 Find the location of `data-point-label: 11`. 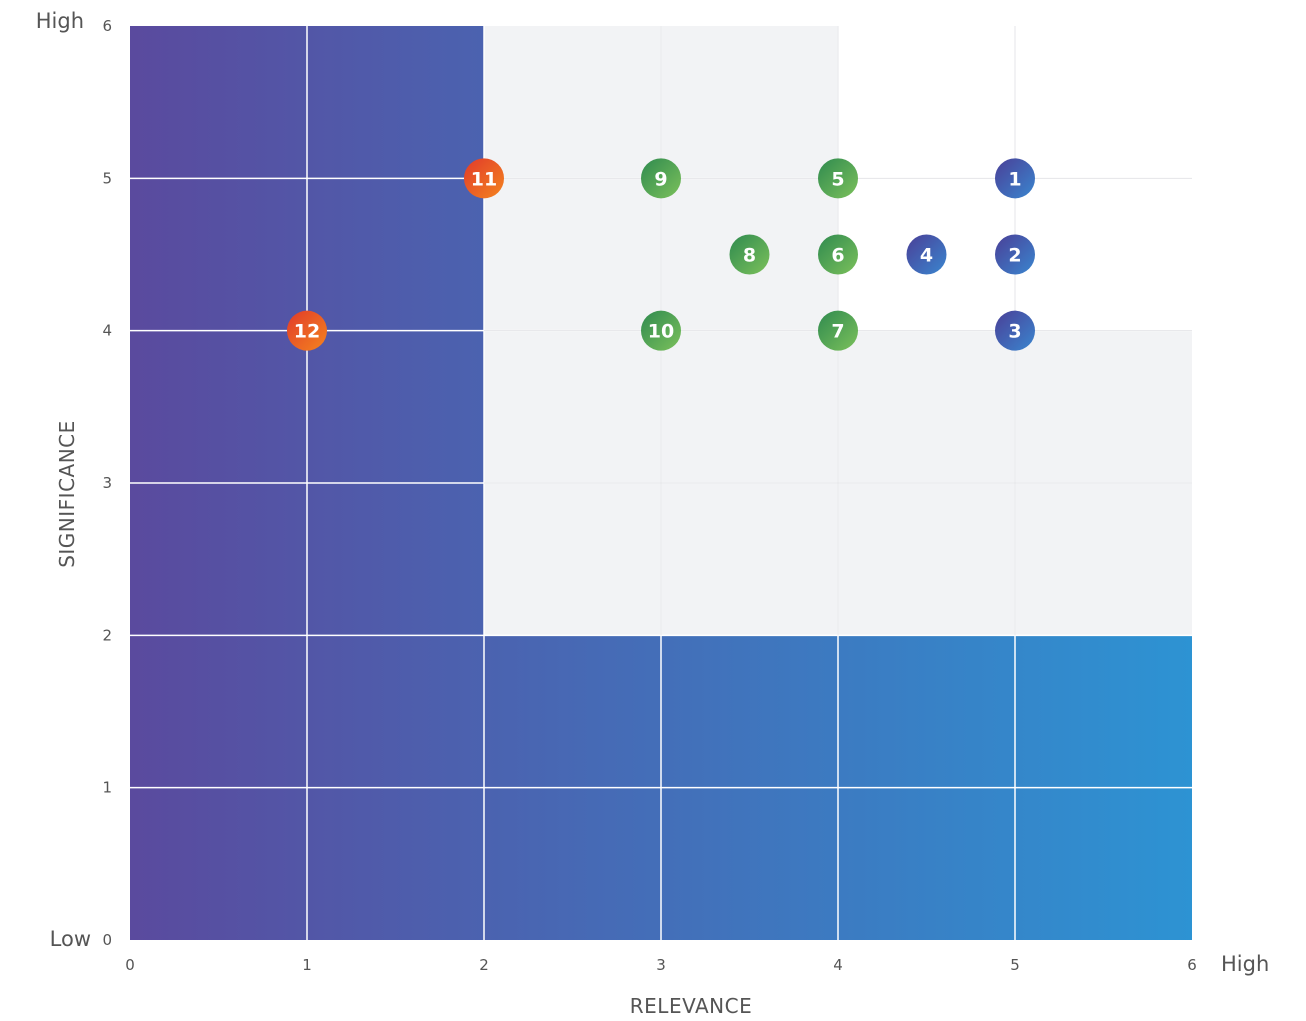

data-point-label: 11 is located at coordinates (484, 179).